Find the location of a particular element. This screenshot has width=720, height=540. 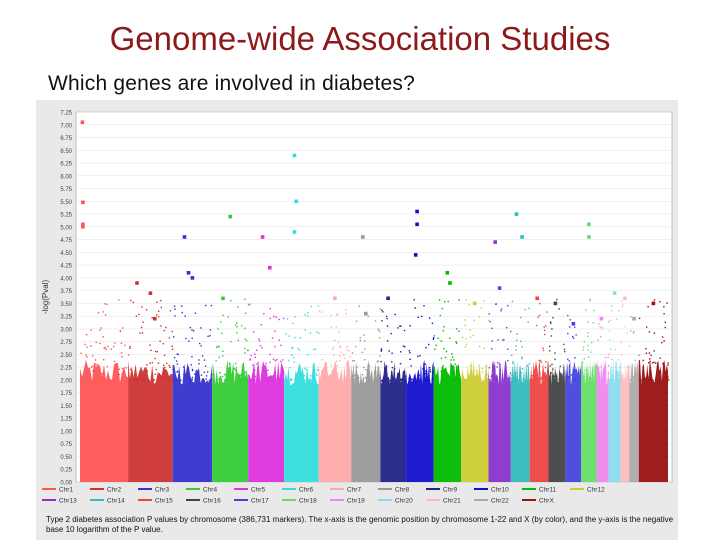

y-tick-label: 0.25 is located at coordinates (66, 471).